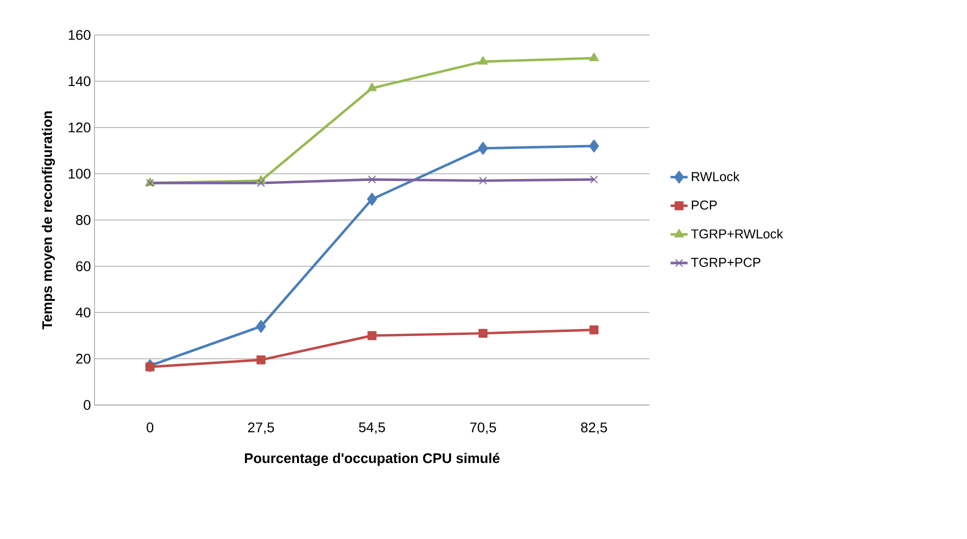  What do you see at coordinates (725, 262) in the screenshot?
I see `legend-label: TGRP+PCP` at bounding box center [725, 262].